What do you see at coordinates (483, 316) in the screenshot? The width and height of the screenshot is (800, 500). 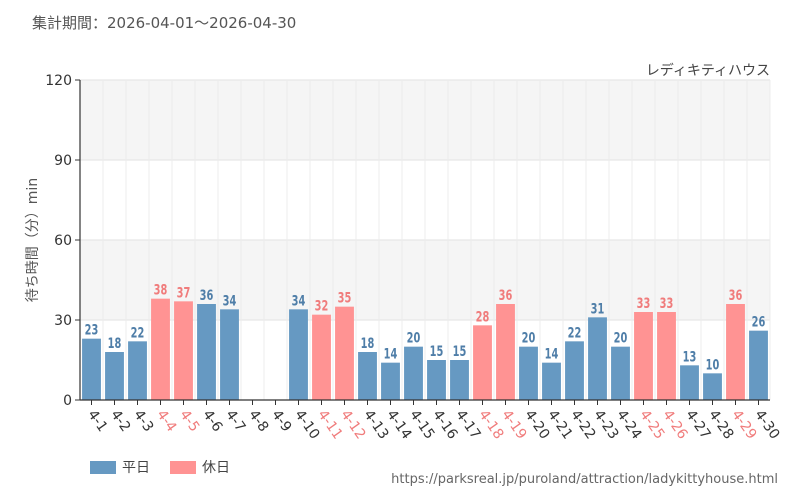 I see `bar-value-label: 28` at bounding box center [483, 316].